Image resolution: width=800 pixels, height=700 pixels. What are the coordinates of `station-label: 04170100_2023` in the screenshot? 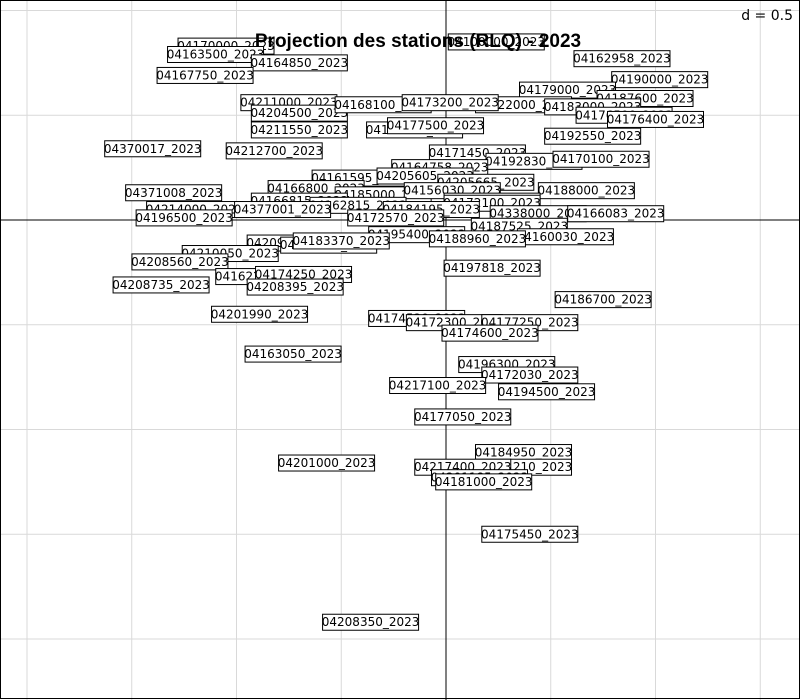 It's located at (601, 159).